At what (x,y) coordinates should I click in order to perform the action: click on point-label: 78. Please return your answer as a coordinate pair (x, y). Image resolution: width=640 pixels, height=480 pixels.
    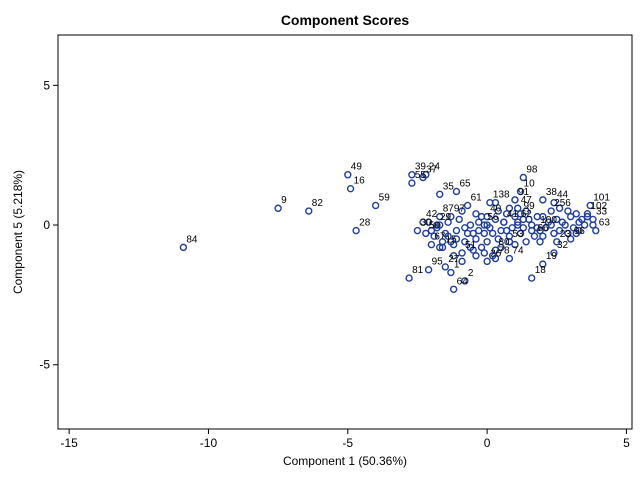
    Looking at the image, I should click on (504, 251).